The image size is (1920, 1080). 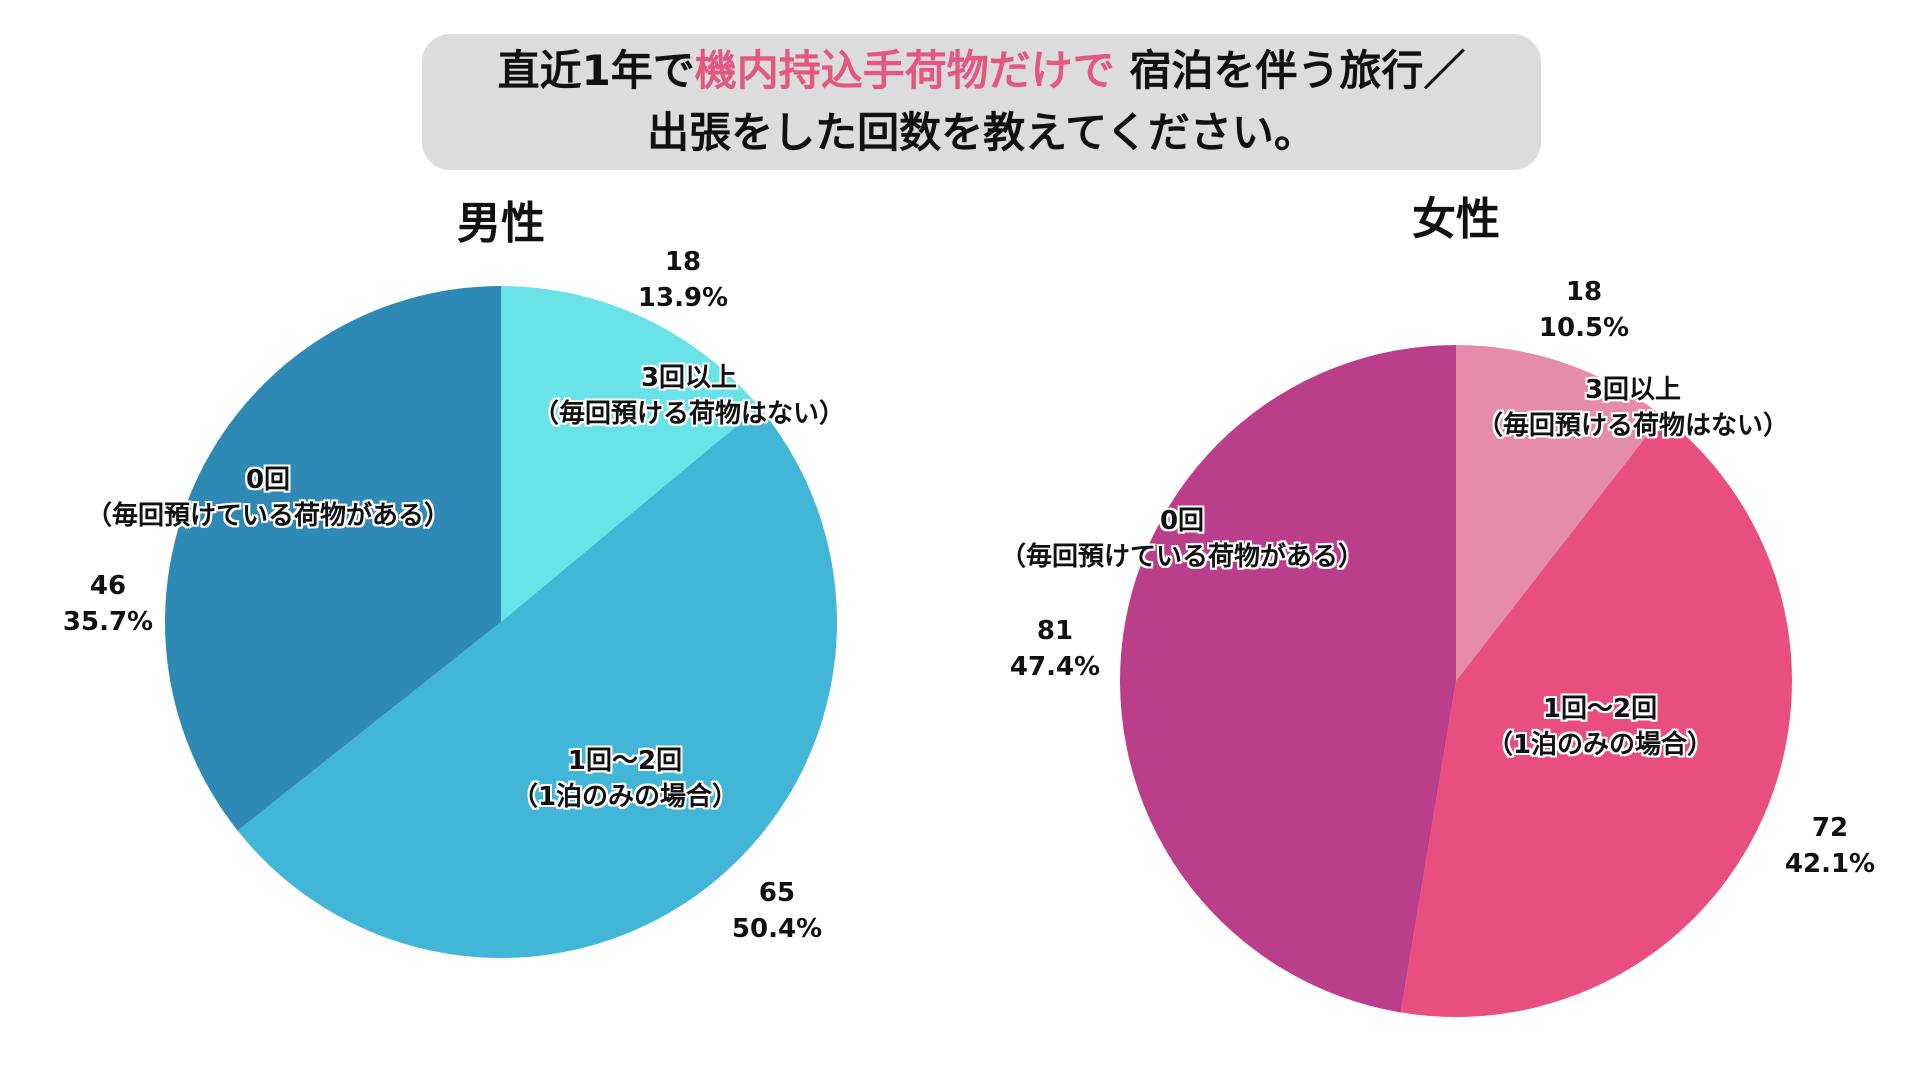 I want to click on title-line-1: 直近1年で機内持込手荷物だけで 宿泊を伴う旅行／, so click(x=982, y=71).